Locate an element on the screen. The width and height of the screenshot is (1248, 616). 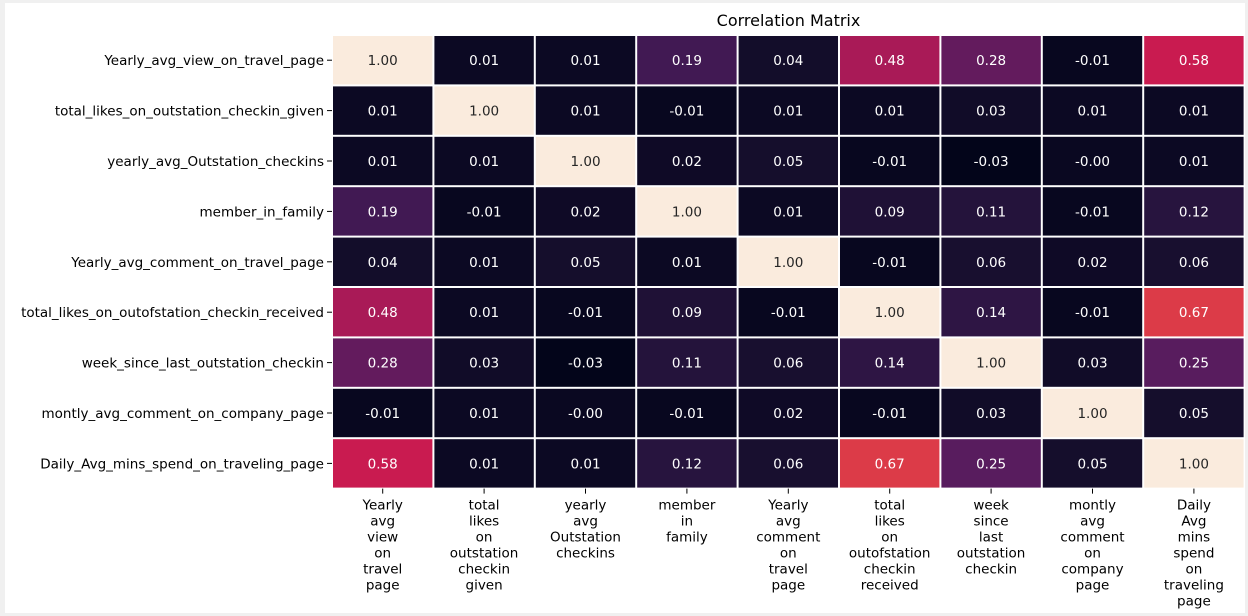
cell-value-label: 0.19 is located at coordinates (383, 212).